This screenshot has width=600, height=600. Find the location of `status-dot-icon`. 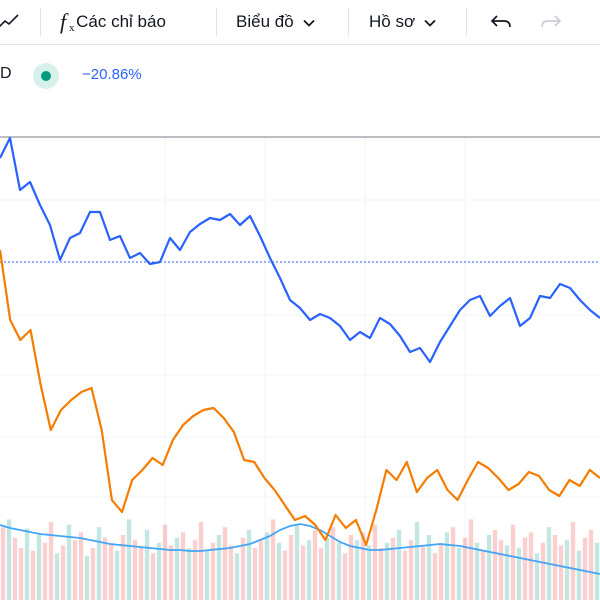

status-dot-icon is located at coordinates (46, 76).